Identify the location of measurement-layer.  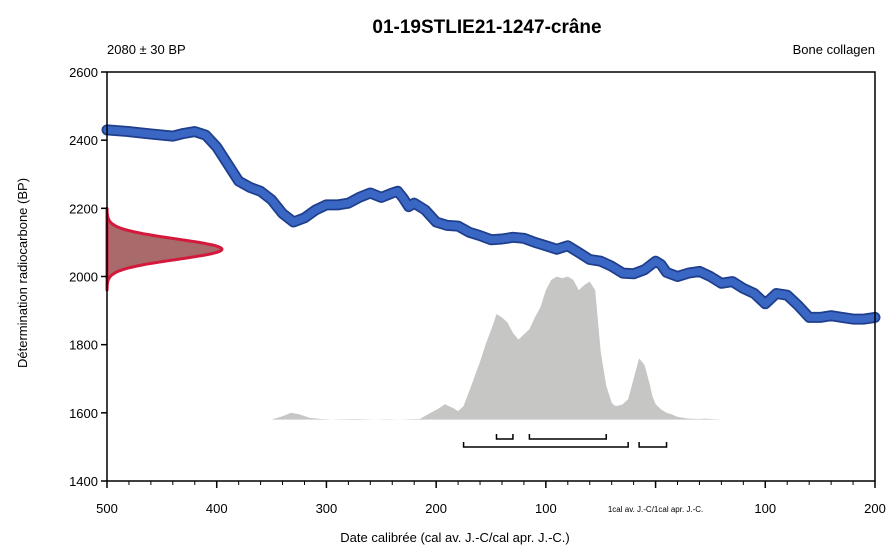
(164, 249).